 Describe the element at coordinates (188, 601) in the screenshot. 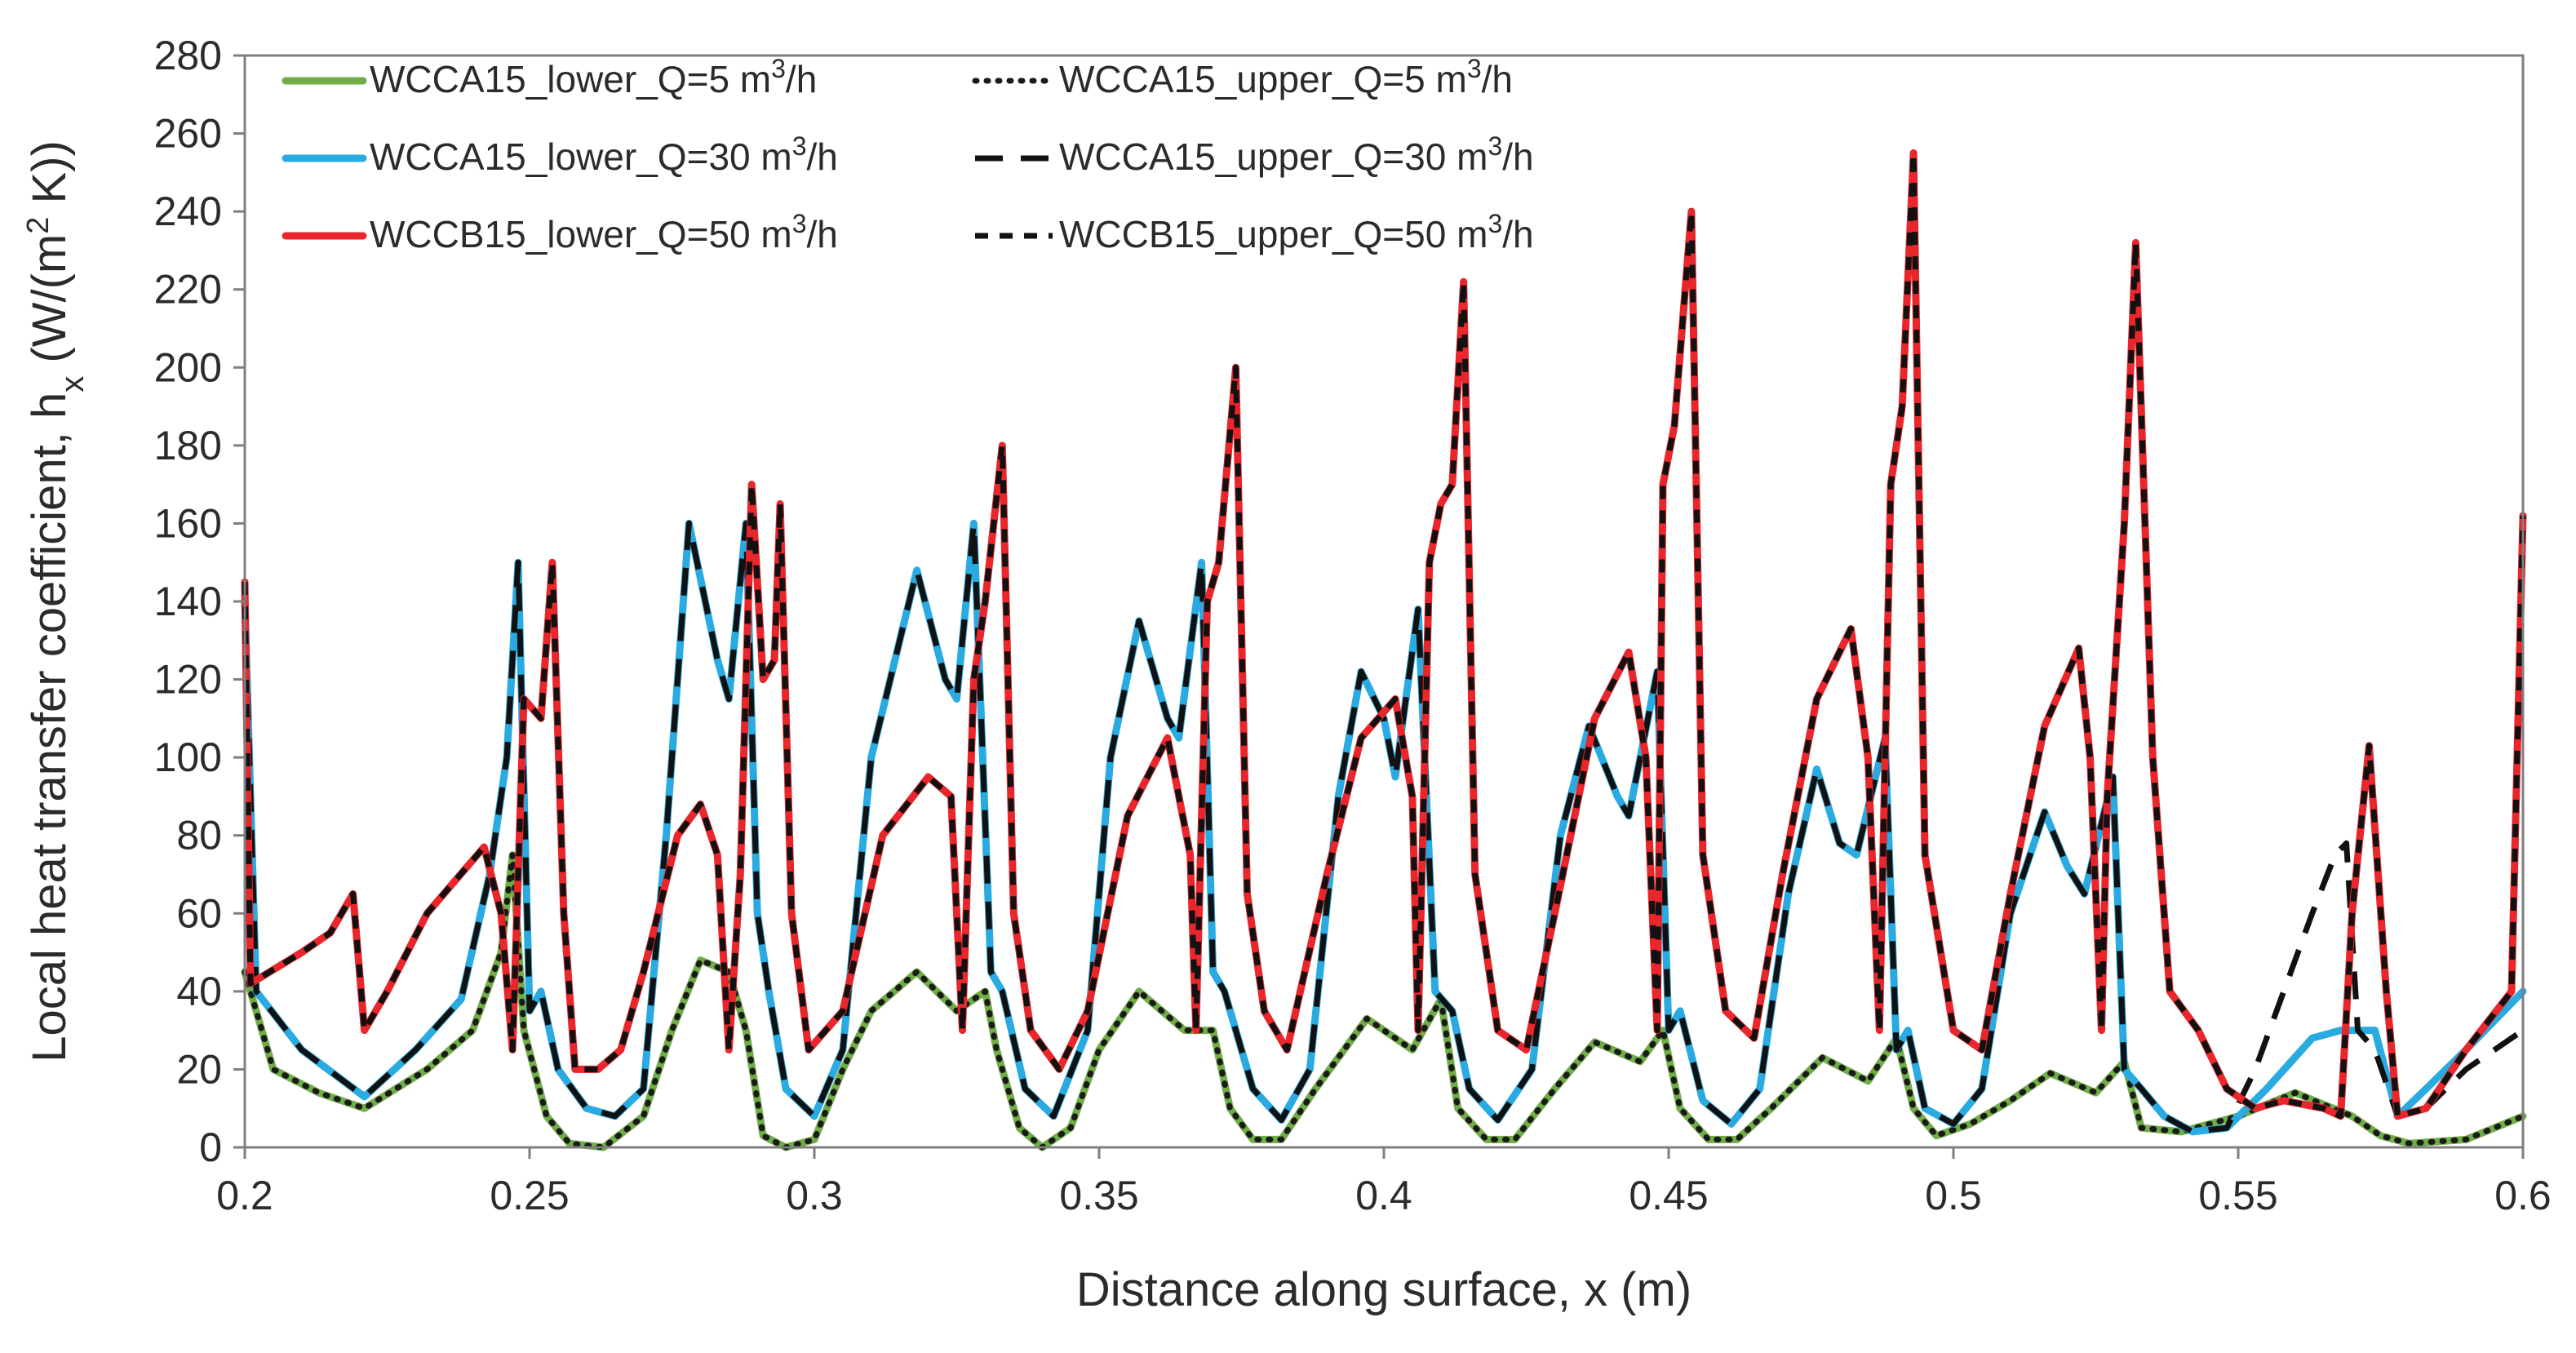

I see `y-tick-label: 140` at that location.